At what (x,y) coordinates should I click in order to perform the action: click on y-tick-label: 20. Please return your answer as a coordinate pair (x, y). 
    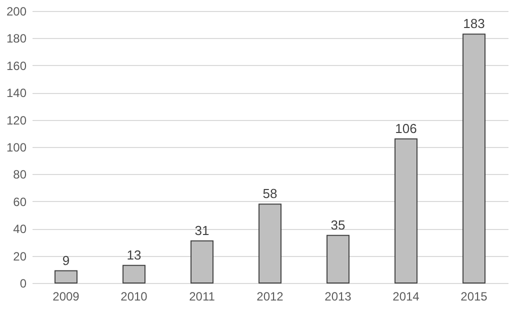
    Looking at the image, I should click on (20, 256).